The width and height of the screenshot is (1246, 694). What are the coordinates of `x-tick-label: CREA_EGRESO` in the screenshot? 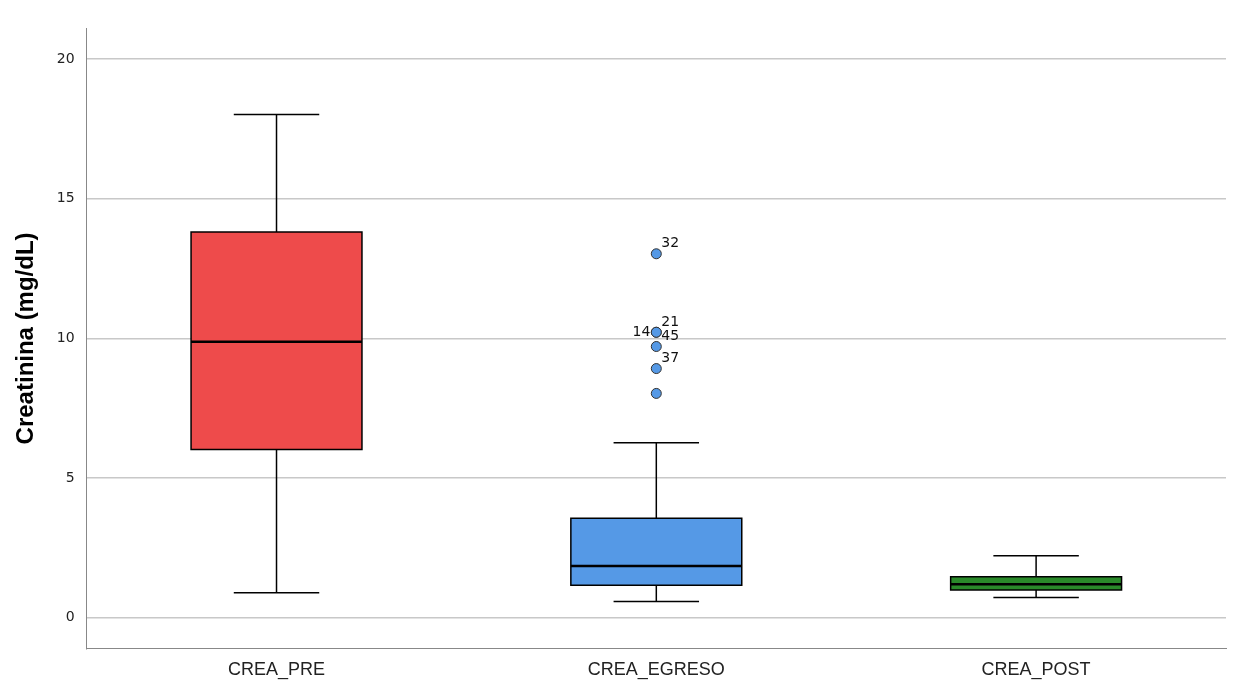 It's located at (656, 670).